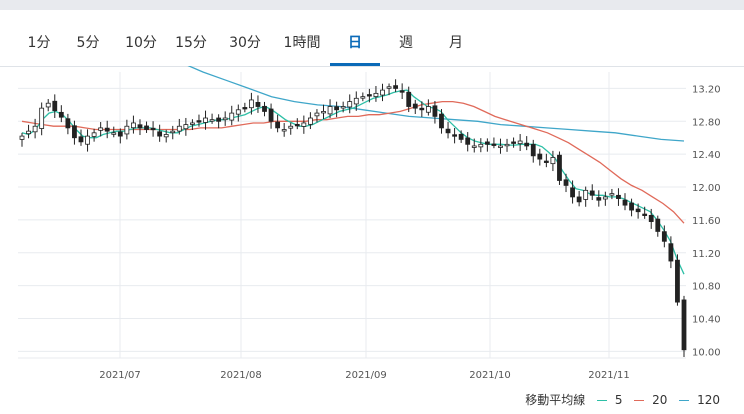 The height and width of the screenshot is (414, 744). What do you see at coordinates (355, 44) in the screenshot?
I see `tab-daily: 日` at bounding box center [355, 44].